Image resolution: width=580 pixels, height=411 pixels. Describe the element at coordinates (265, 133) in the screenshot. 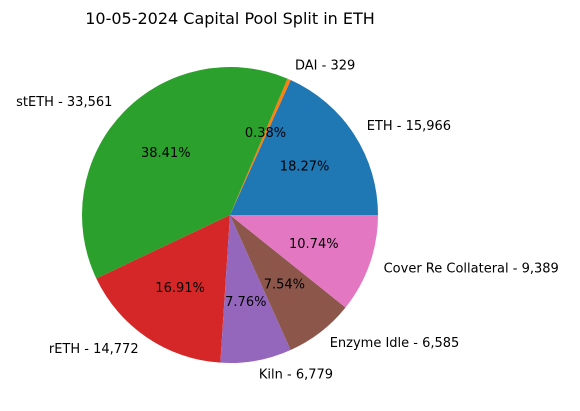

I see `slice-percent-label: 0.38%` at that location.